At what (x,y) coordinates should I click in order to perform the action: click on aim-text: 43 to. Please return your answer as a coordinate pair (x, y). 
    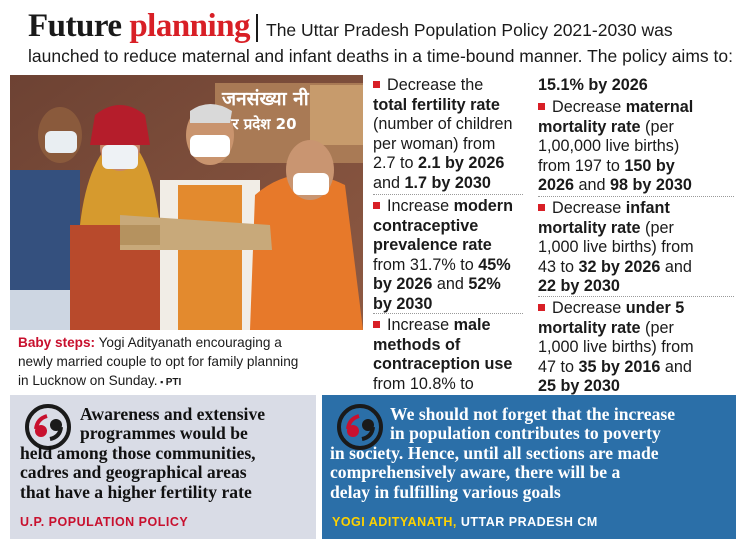
    Looking at the image, I should click on (558, 266).